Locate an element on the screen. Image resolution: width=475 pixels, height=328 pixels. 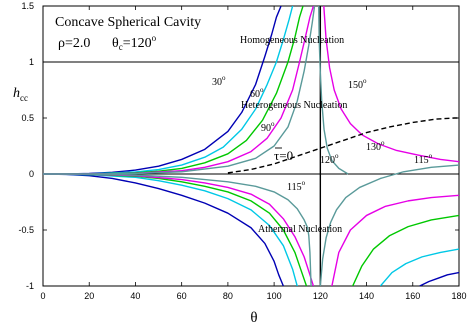
label-athermal: Athermal Nucleation is located at coordinates (300, 229).